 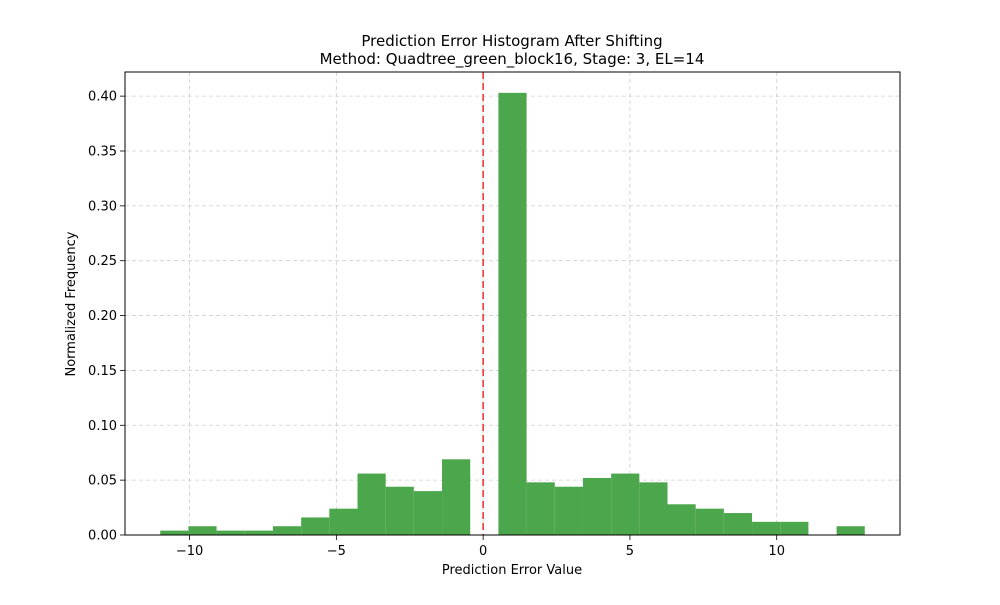 What do you see at coordinates (336, 551) in the screenshot?
I see `x-tick-label: −5` at bounding box center [336, 551].